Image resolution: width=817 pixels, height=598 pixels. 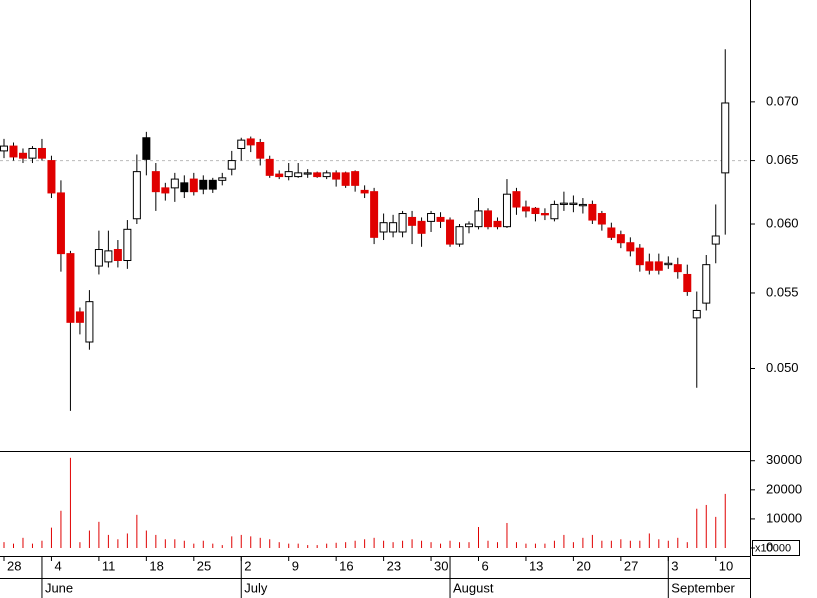 What do you see at coordinates (485, 565) in the screenshot?
I see `x-tick-label: 6` at bounding box center [485, 565].